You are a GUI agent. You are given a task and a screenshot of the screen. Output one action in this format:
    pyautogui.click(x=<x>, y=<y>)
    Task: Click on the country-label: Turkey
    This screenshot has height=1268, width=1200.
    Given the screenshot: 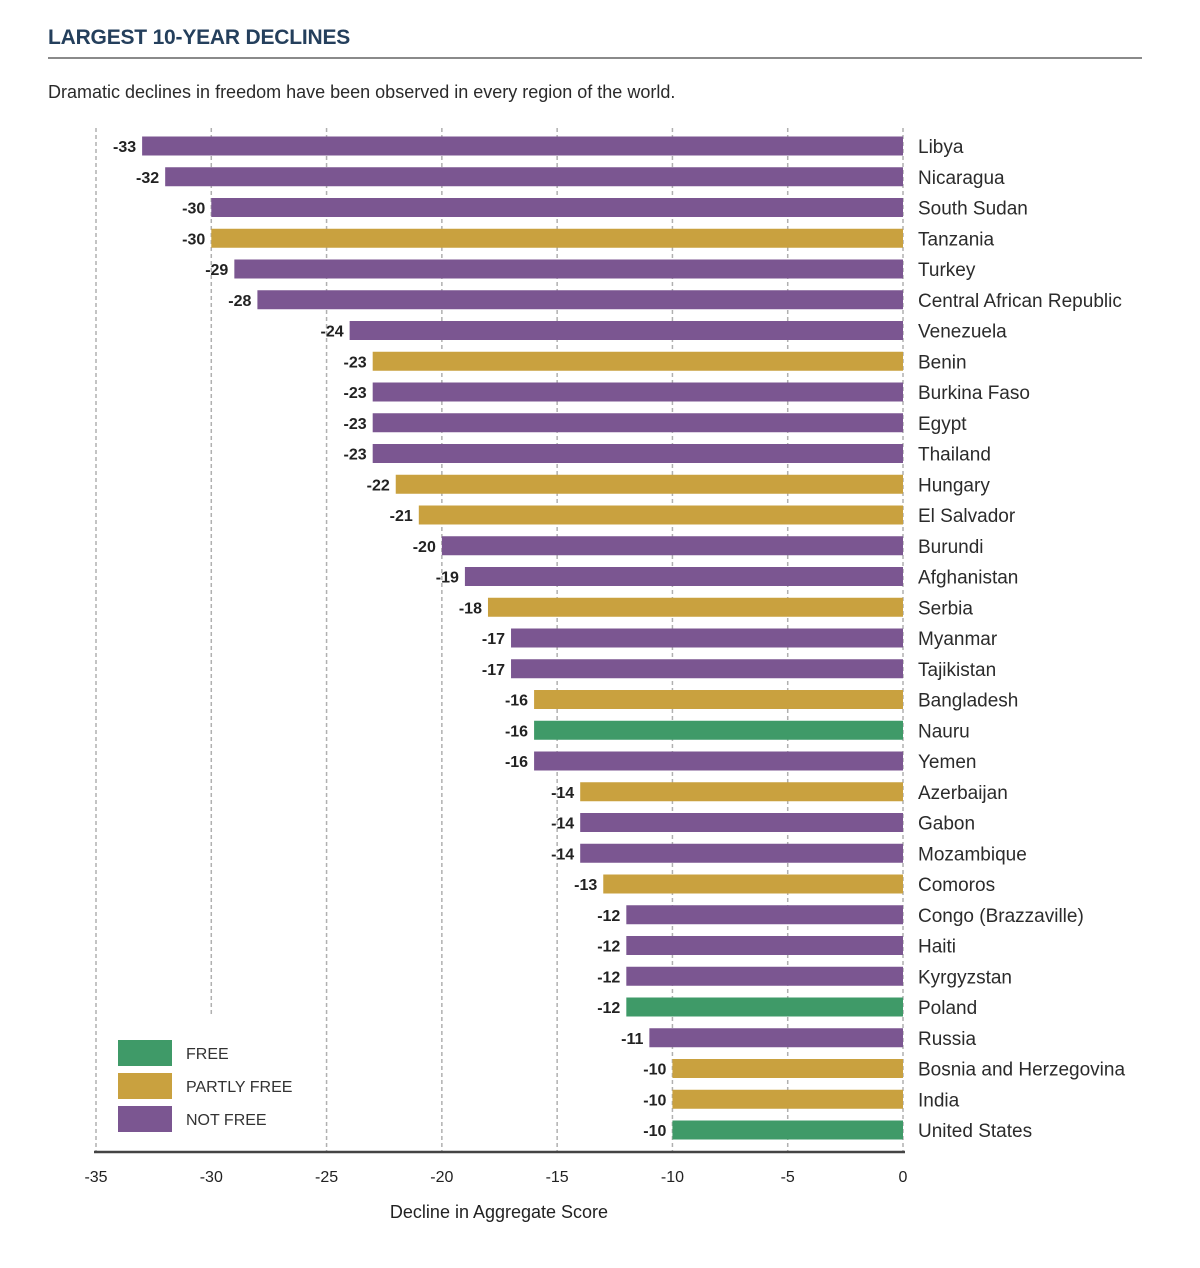 What is the action you would take?
    pyautogui.click(x=947, y=270)
    